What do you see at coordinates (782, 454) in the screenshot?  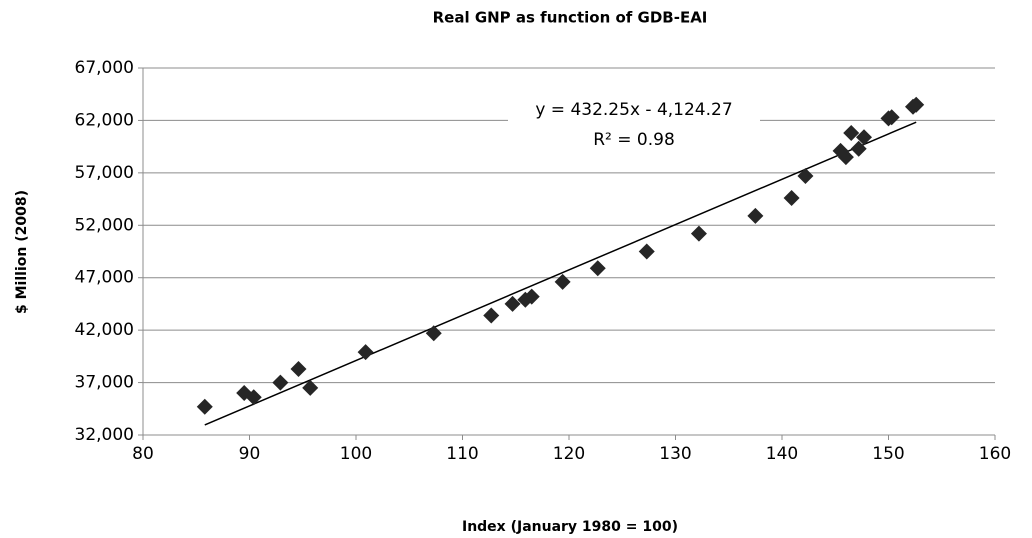 I see `x-tick-label: 140` at bounding box center [782, 454].